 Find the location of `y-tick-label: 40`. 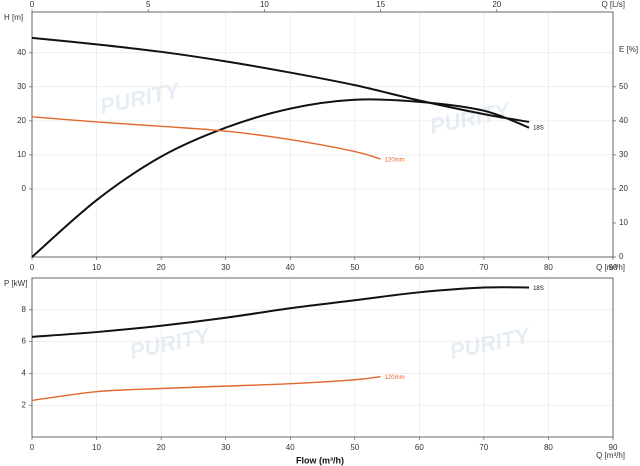

y-tick-label: 40 is located at coordinates (21, 52).